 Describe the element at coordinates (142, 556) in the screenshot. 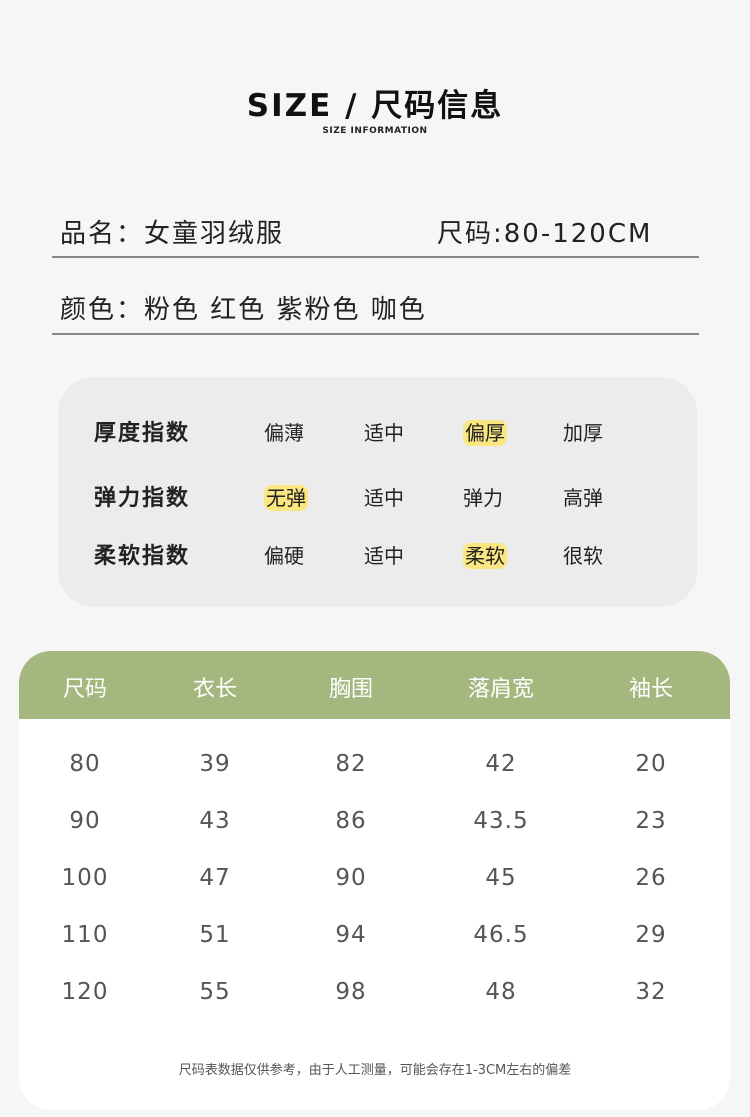

I see `index-label: 柔软指数` at that location.